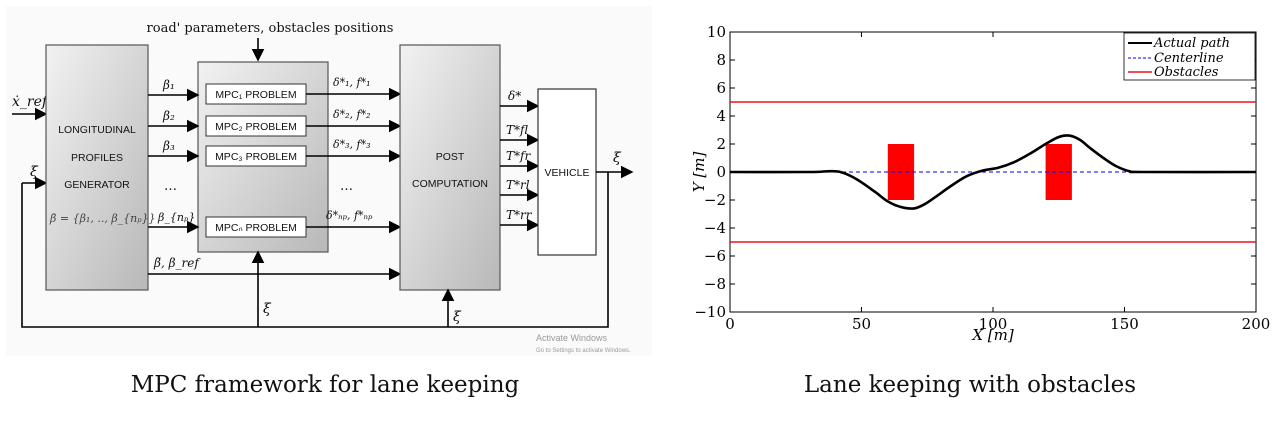  I want to click on legend-label-centerline: Centerline, so click(1189, 58).